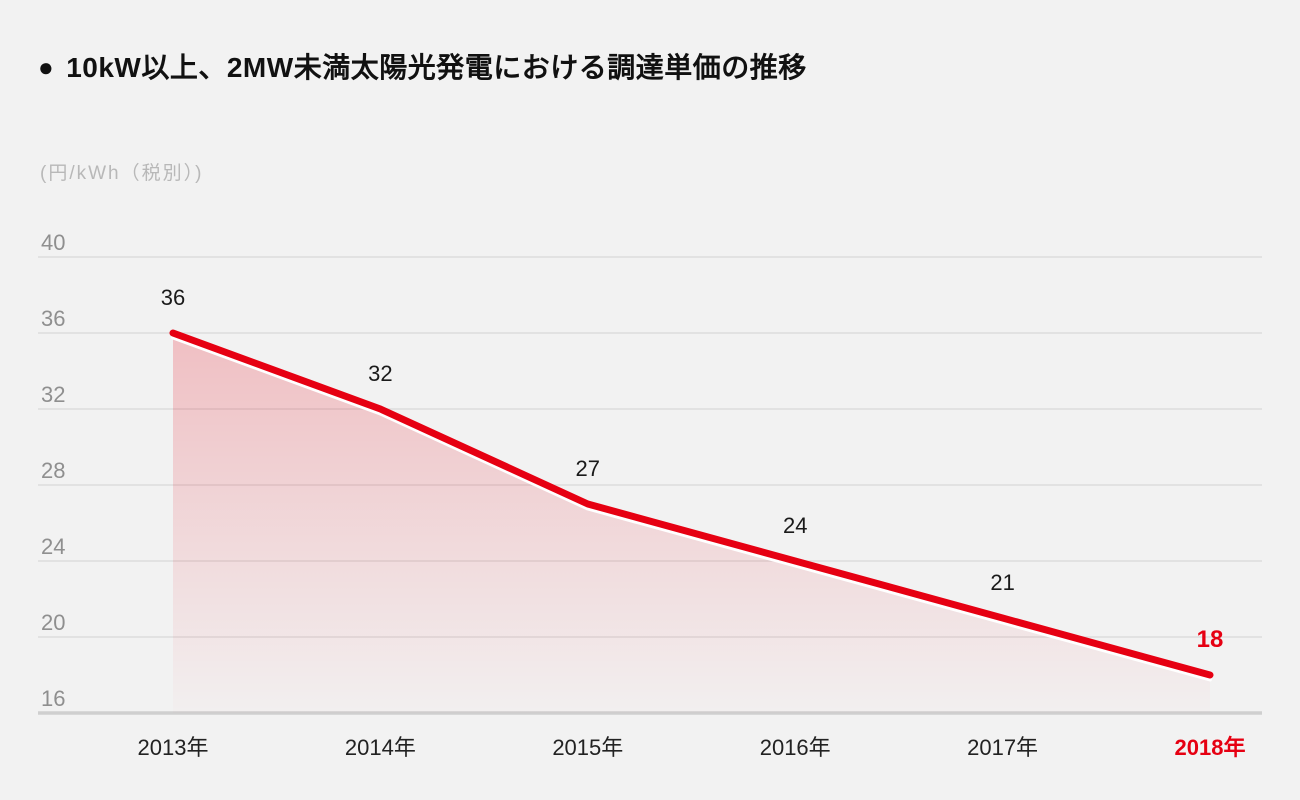 This screenshot has width=1300, height=800. What do you see at coordinates (795, 525) in the screenshot?
I see `value-label: 24` at bounding box center [795, 525].